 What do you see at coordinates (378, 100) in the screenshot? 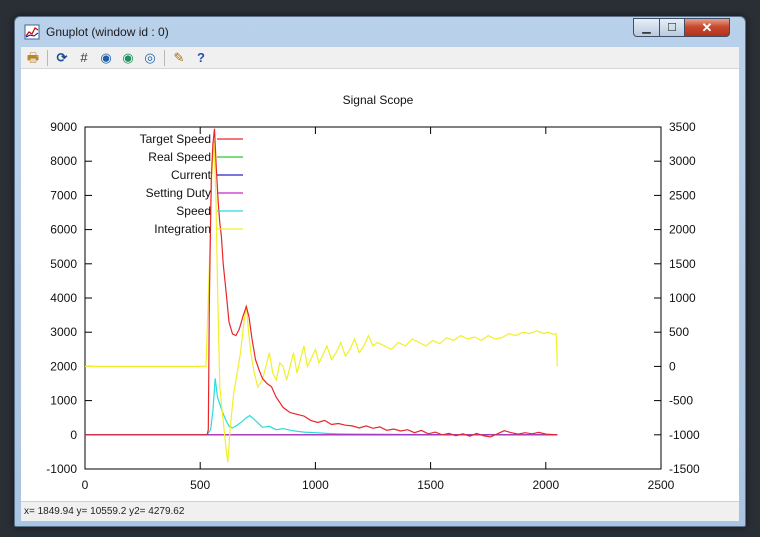
I see `chart-title: Signal Scope` at bounding box center [378, 100].